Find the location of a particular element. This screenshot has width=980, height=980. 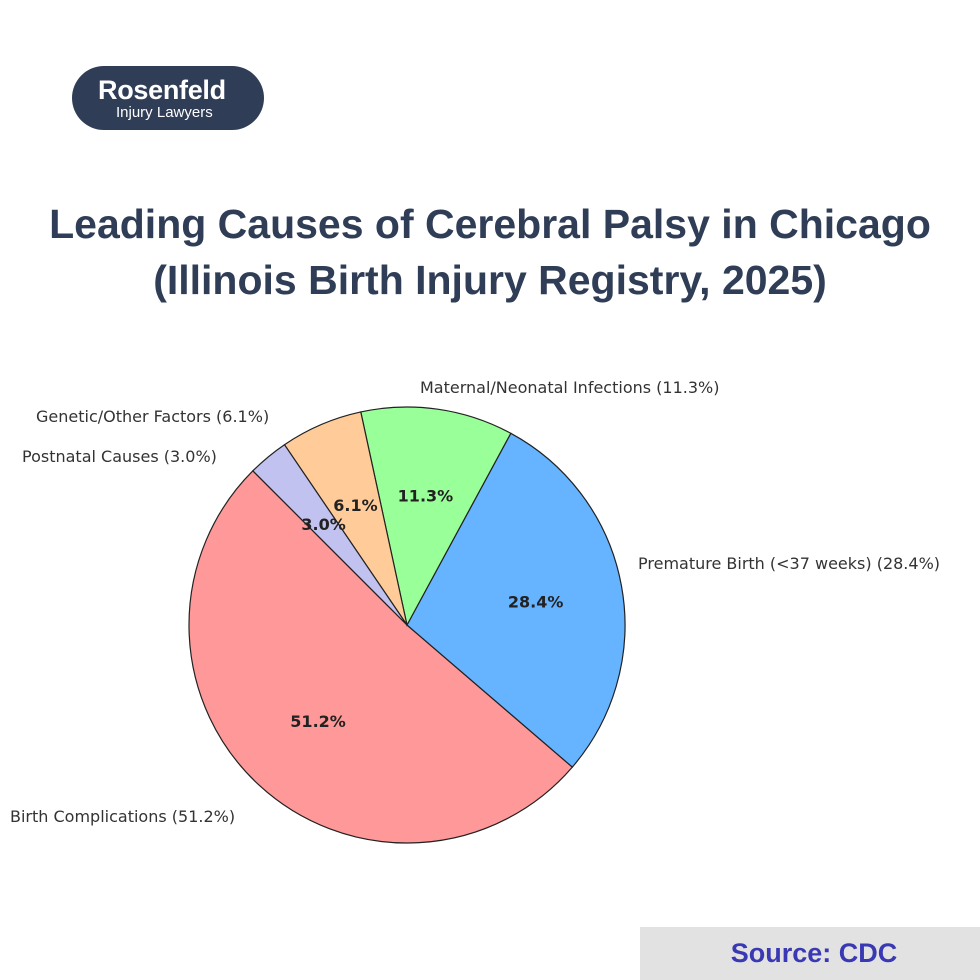

chart-title-line-2: (Illinois Birth Injury Registry, 2025) is located at coordinates (490, 280).